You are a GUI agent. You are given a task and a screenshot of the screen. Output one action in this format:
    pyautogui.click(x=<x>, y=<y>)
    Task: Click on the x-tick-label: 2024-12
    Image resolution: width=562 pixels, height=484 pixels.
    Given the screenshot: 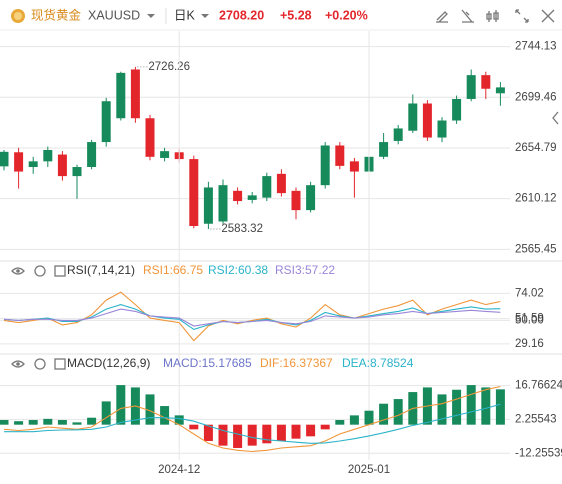 What is the action you would take?
    pyautogui.click(x=179, y=470)
    